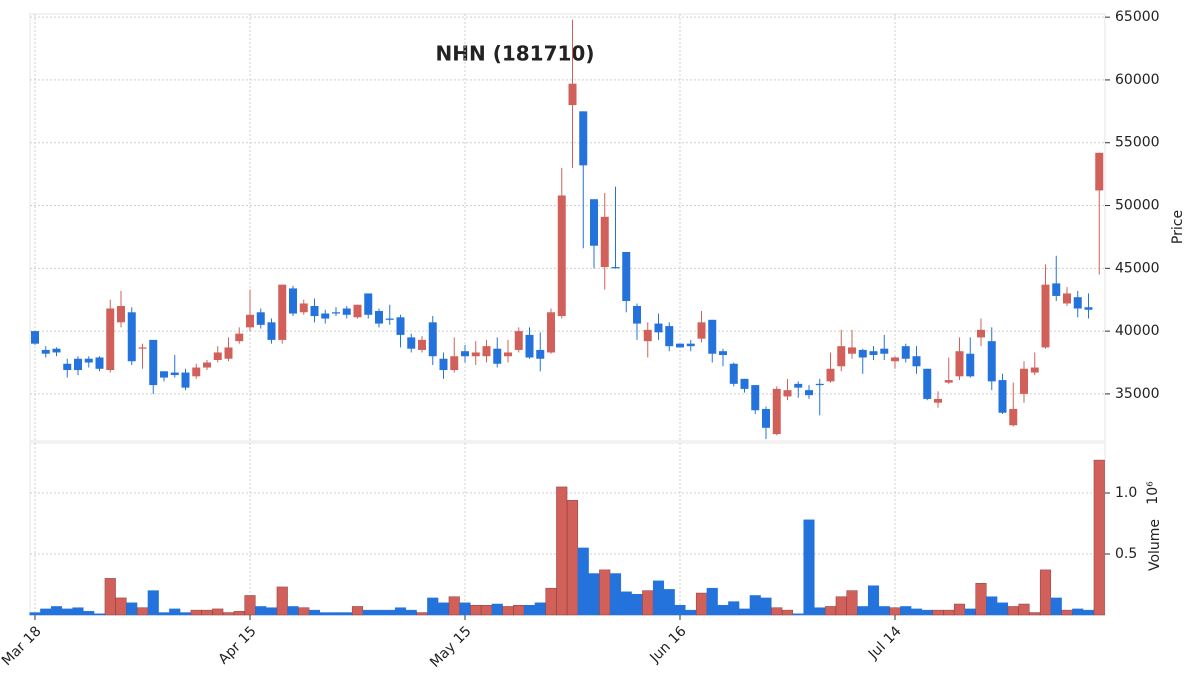  I want to click on chart-title: NHN (181710), so click(515, 54).